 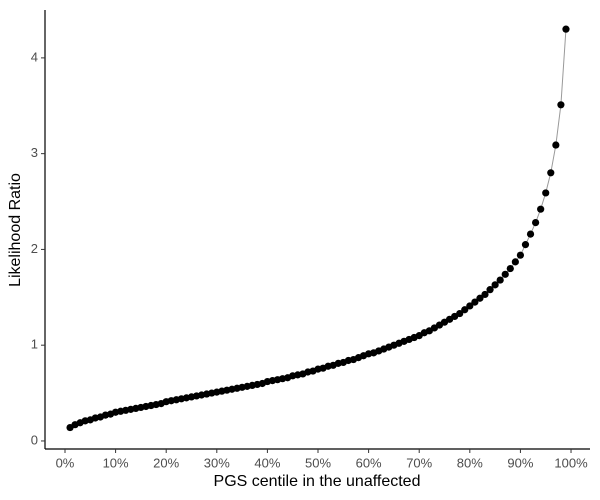 I want to click on x-tick-label: 20%, so click(x=166, y=462).